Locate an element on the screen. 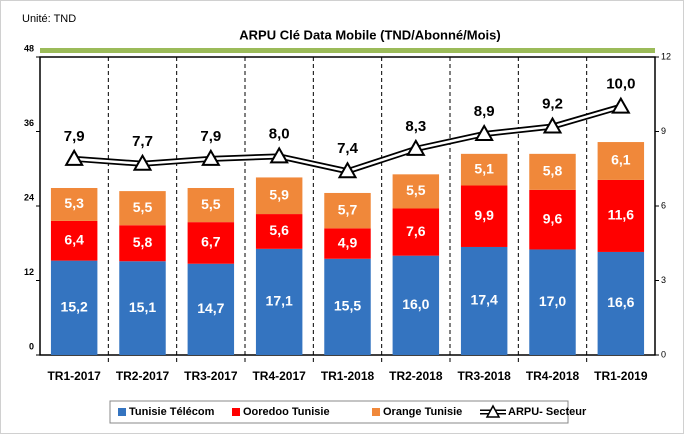 The width and height of the screenshot is (684, 434). bar-value-label: 6,1 is located at coordinates (621, 160).